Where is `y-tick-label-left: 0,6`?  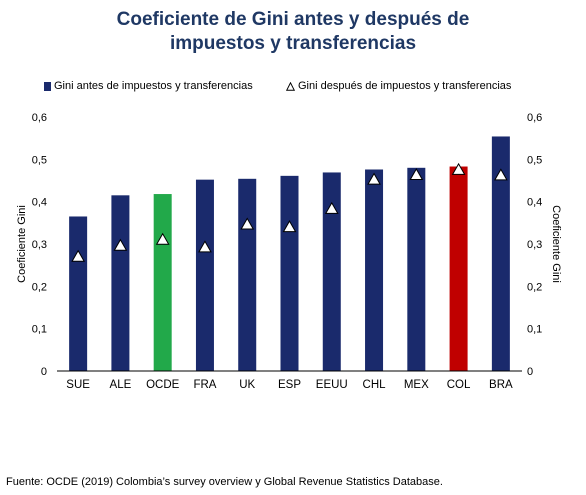
y-tick-label-left: 0,6 is located at coordinates (39, 118).